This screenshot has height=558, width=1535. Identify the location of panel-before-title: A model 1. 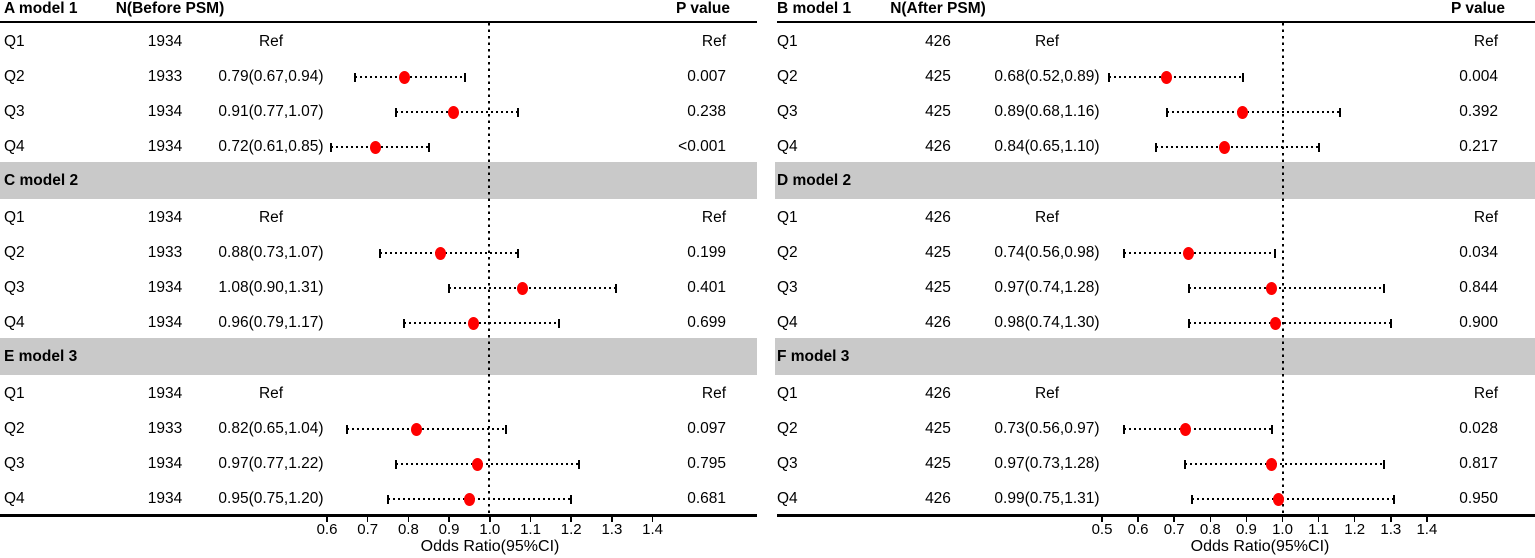
(41, 8).